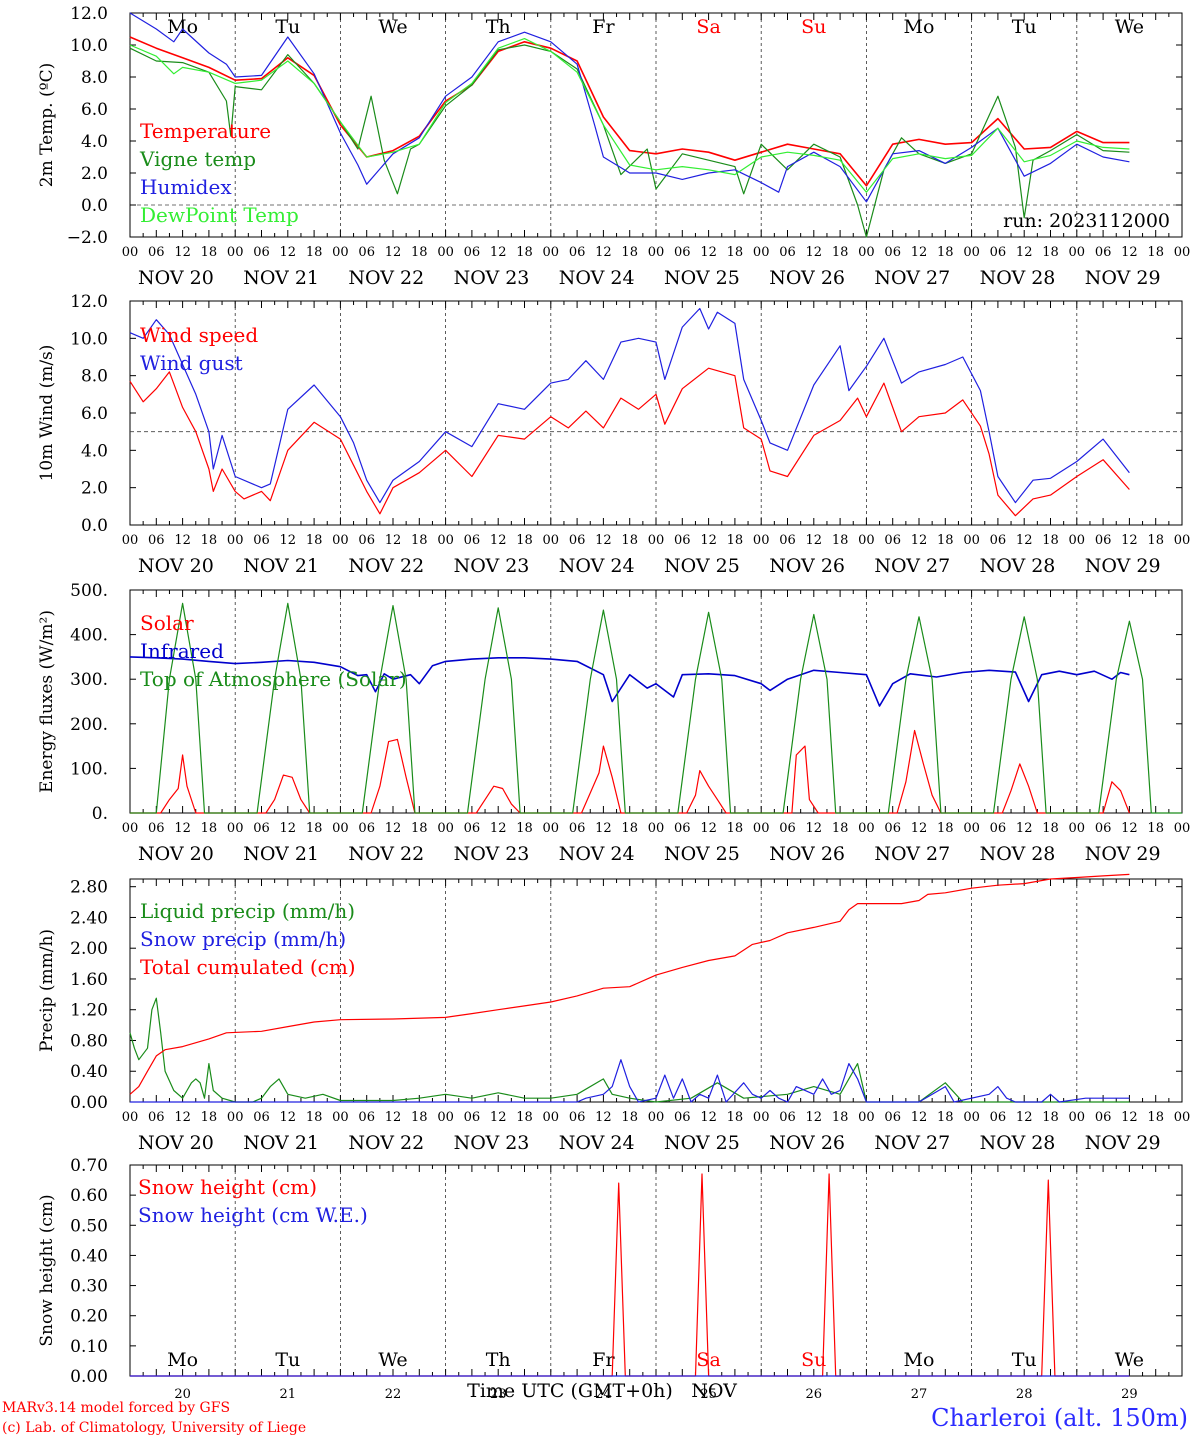 The width and height of the screenshot is (1194, 1440). What do you see at coordinates (182, 1360) in the screenshot?
I see `weekday-label: Mo` at bounding box center [182, 1360].